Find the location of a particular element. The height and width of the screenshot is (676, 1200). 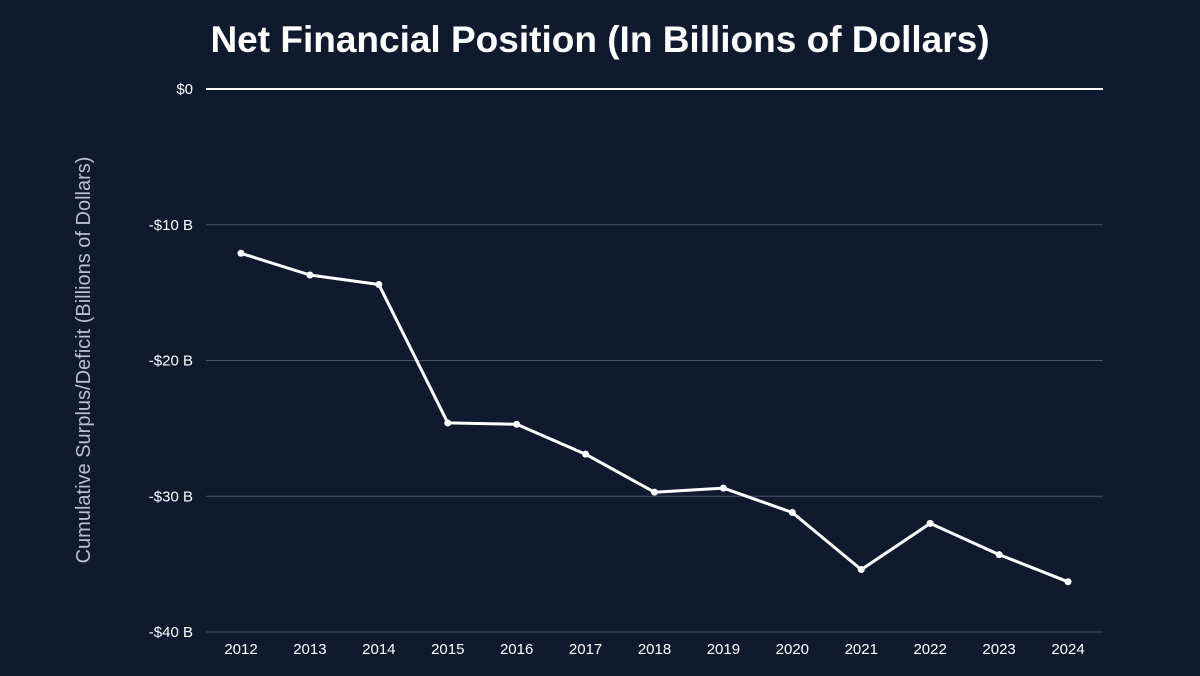

x-tick-label: 2012 is located at coordinates (240, 649).